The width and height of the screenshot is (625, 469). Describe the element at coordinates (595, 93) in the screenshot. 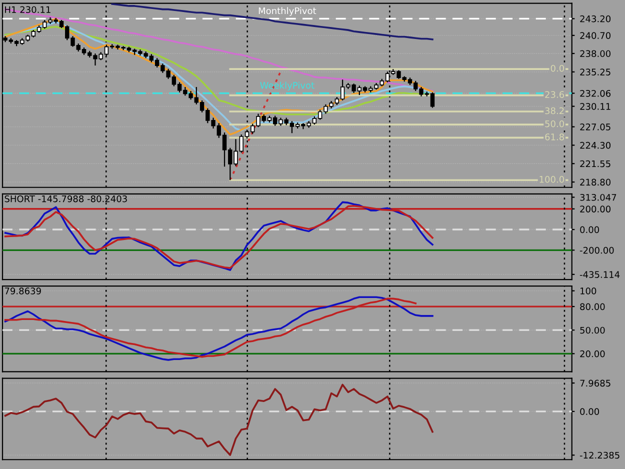

I see `y-tick-label: 232.06` at that location.